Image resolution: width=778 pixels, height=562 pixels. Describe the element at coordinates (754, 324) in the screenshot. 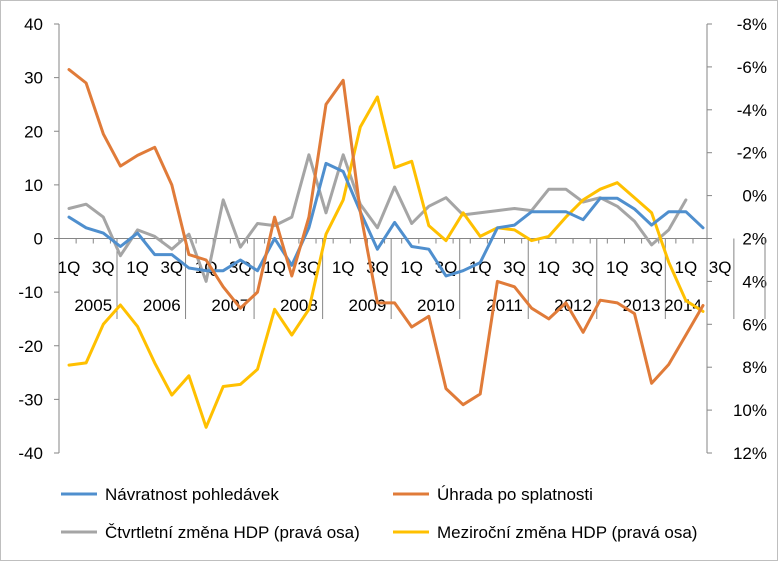

I see `right-axis-tick-label: 6%` at that location.